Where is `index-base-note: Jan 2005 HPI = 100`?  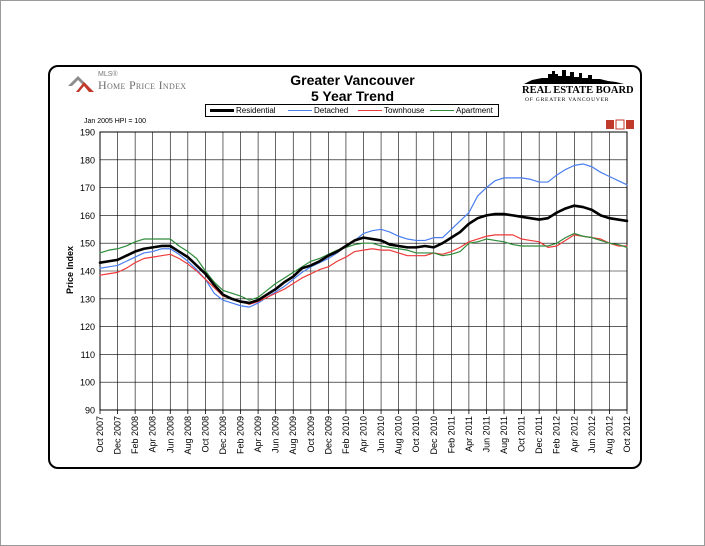 index-base-note: Jan 2005 HPI = 100 is located at coordinates (115, 121).